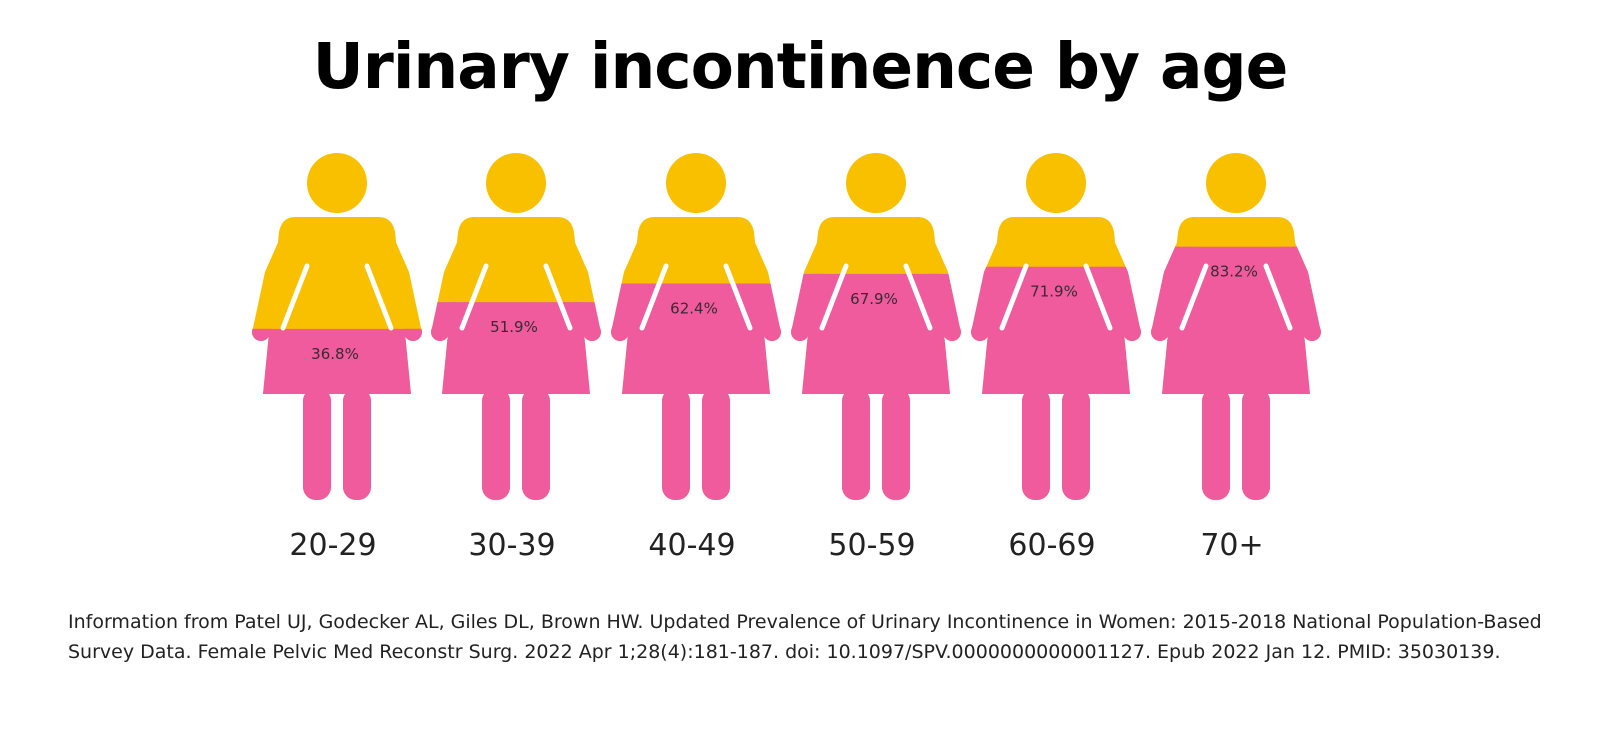  What do you see at coordinates (694, 309) in the screenshot?
I see `value-label: 62.4%` at bounding box center [694, 309].